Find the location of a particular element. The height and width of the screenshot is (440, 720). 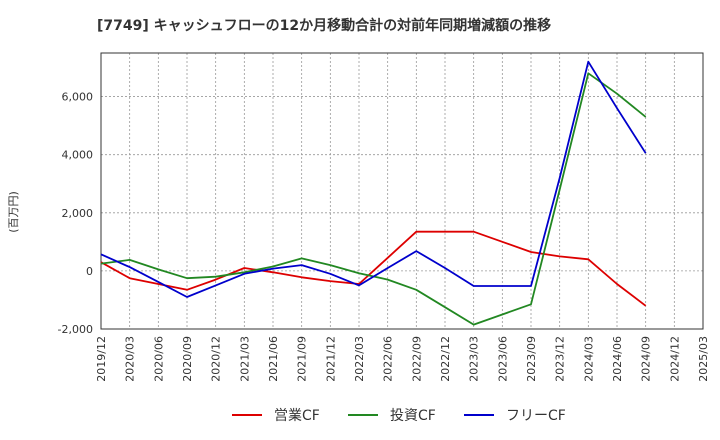

x-tick-label: 2024/09 is located at coordinates (646, 359).